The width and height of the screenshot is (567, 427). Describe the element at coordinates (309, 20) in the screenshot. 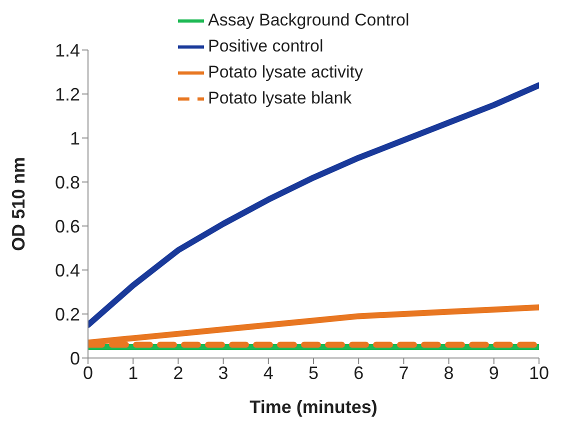

I see `legend-label: Assay Background Control` at that location.